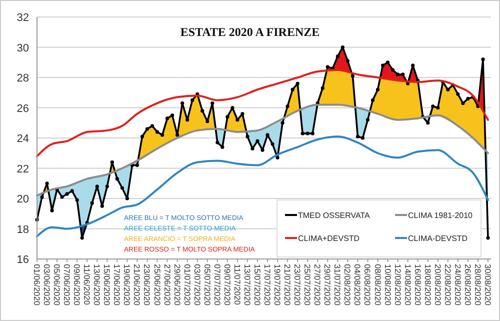 The width and height of the screenshot is (500, 321). Describe the element at coordinates (477, 285) in the screenshot. I see `x-tick-label: 28/08/2020` at that location.